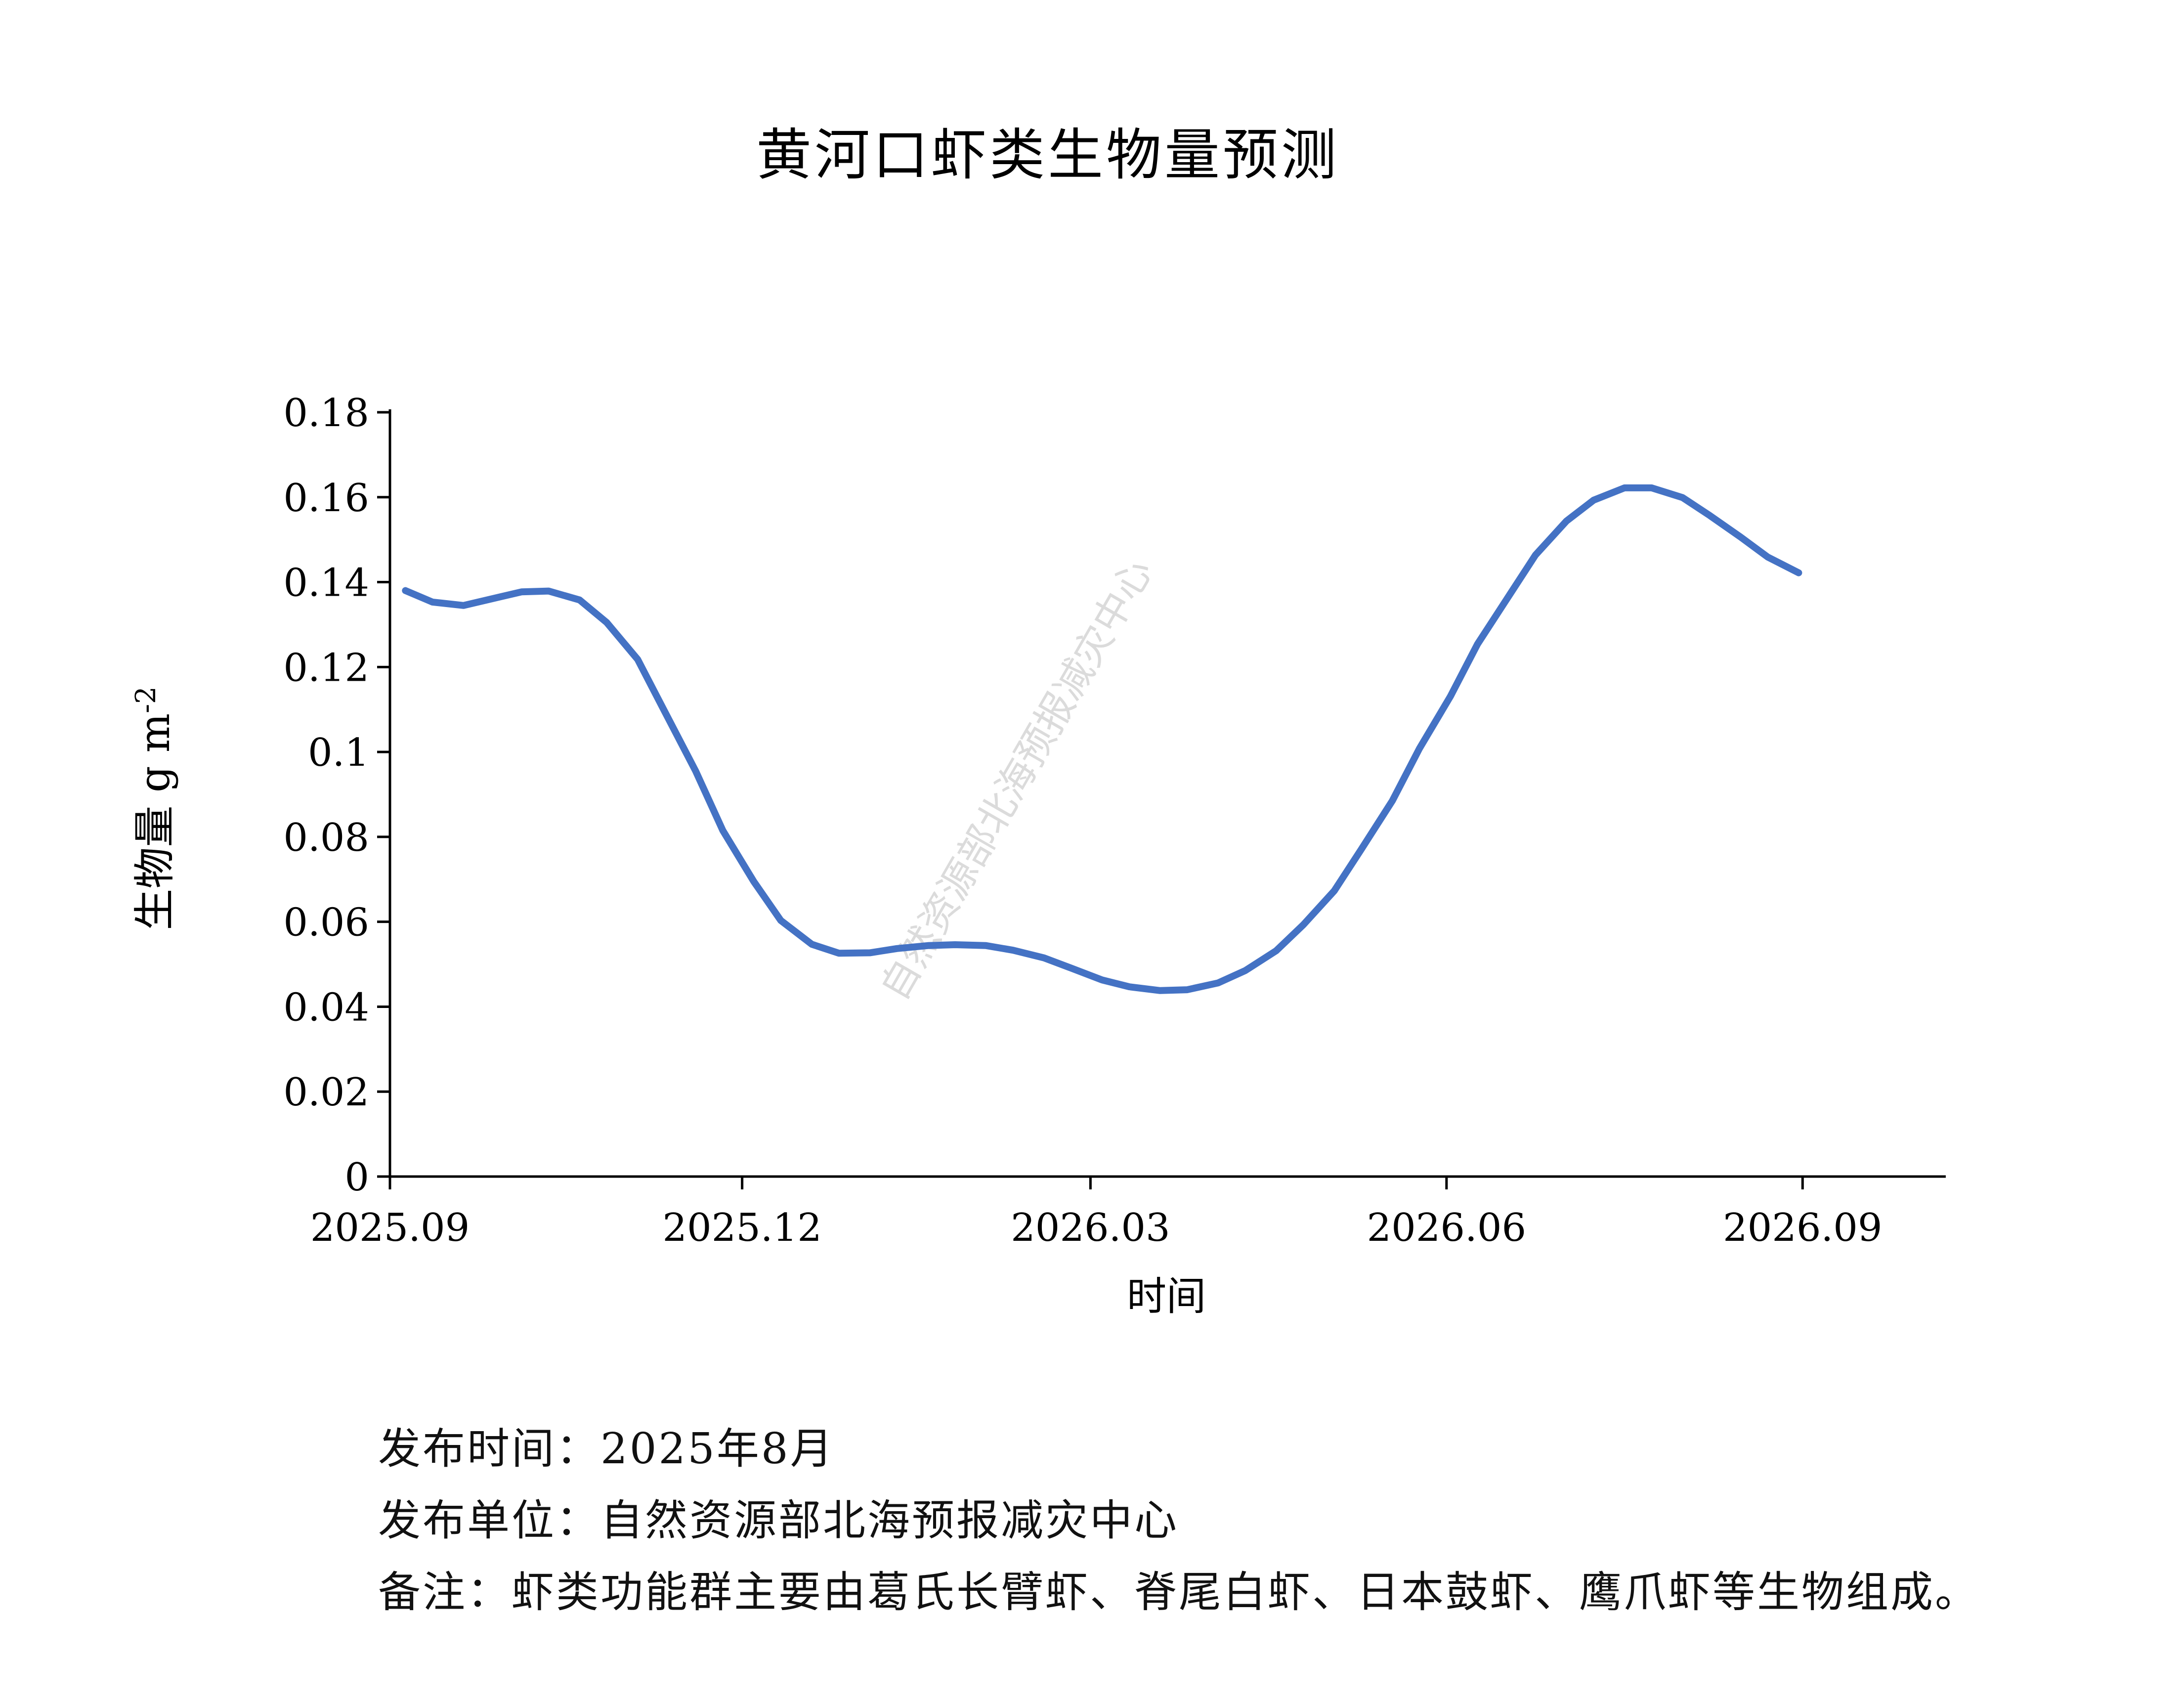  I want to click on x-axis-label: 时间, so click(1166, 1296).